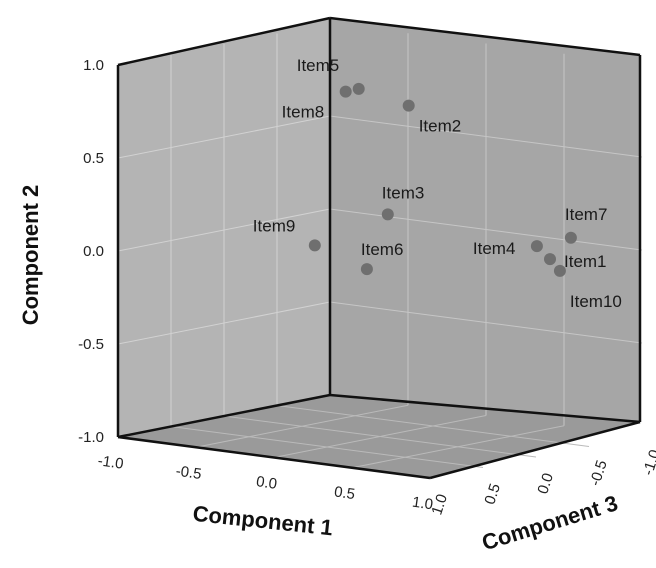  What do you see at coordinates (440, 126) in the screenshot?
I see `point-label: Item2` at bounding box center [440, 126].